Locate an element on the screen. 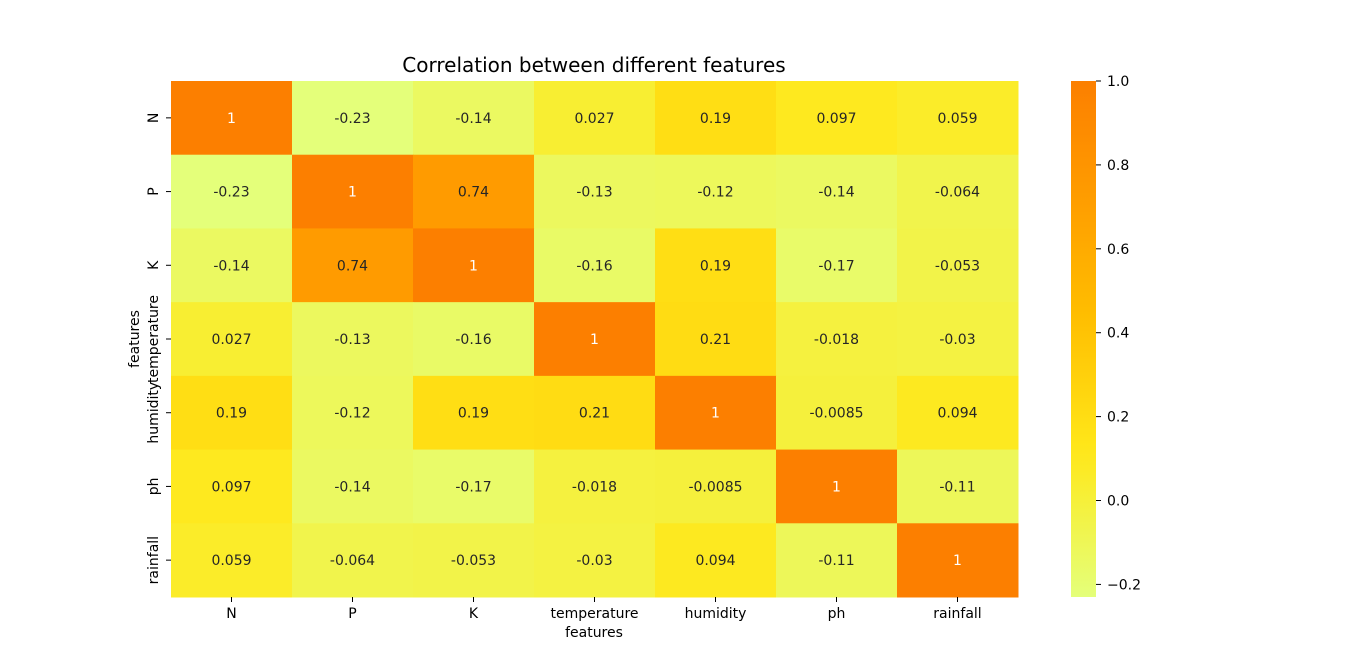 Image resolution: width=1366 pixels, height=671 pixels. colorbar-tick-label: −0.2 is located at coordinates (1124, 585).